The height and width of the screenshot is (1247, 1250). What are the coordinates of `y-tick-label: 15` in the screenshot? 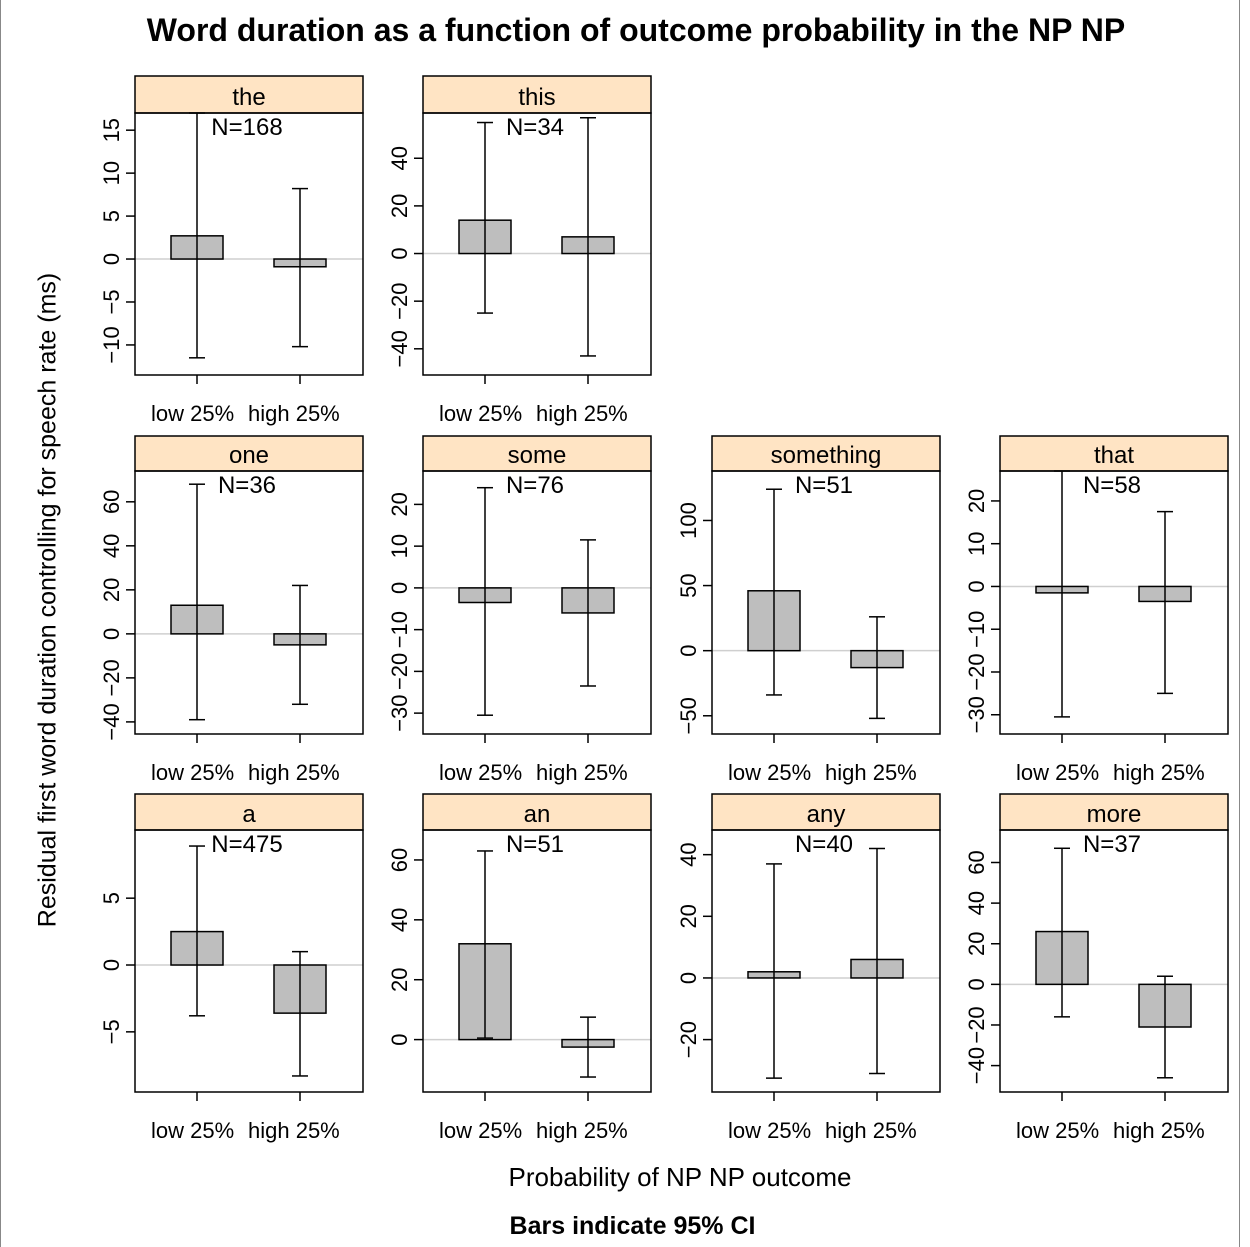 It's located at (111, 130).